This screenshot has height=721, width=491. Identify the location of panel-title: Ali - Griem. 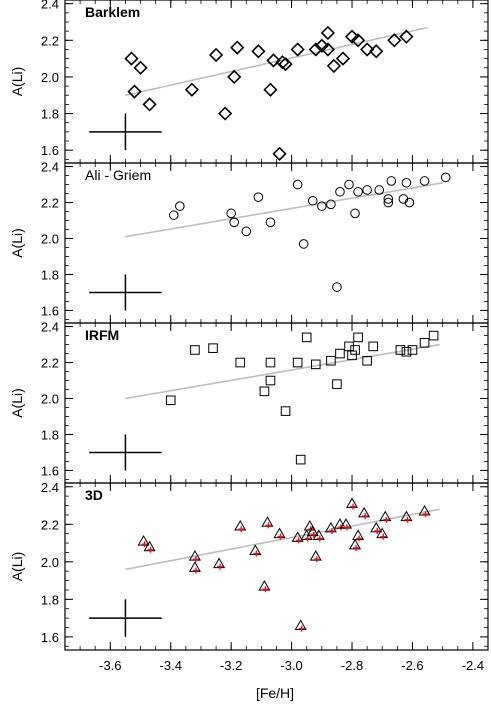
(118, 175).